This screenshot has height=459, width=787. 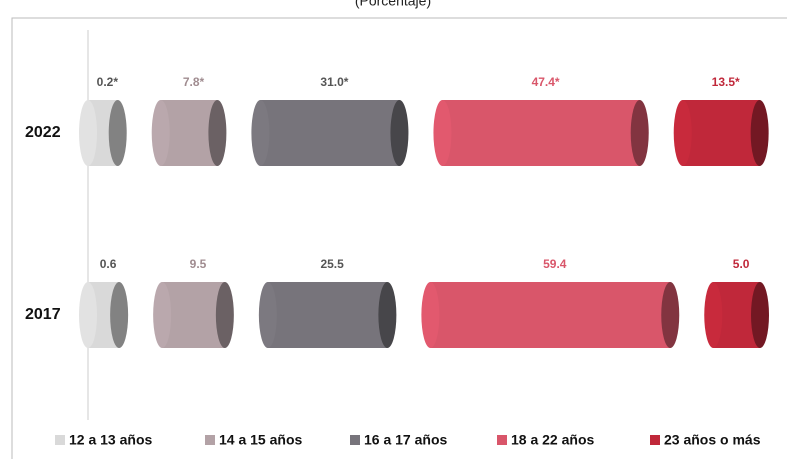 I want to click on value-label: 59.4, so click(x=555, y=264).